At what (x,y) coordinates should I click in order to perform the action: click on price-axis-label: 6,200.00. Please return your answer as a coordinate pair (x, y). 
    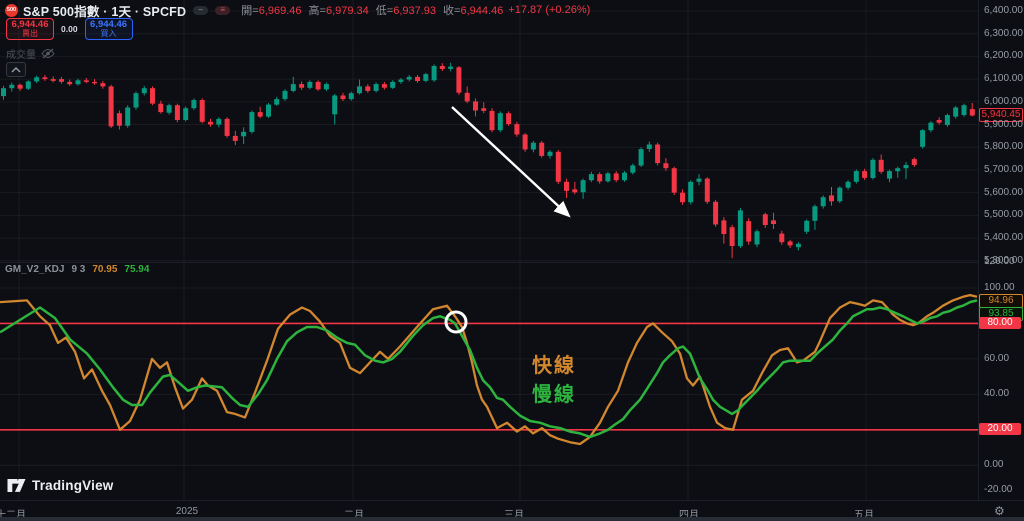
    Looking at the image, I should click on (1003, 56).